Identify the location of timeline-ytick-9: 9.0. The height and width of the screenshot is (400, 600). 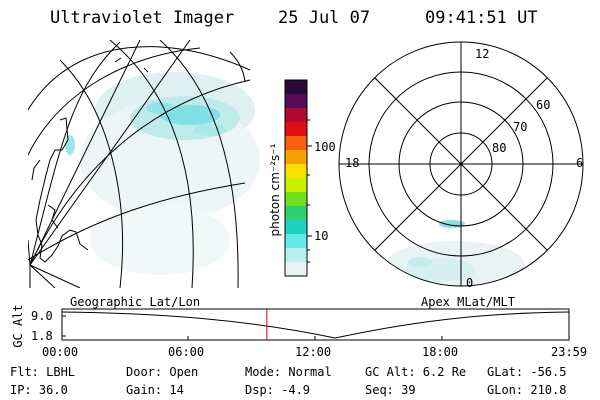
(42, 316).